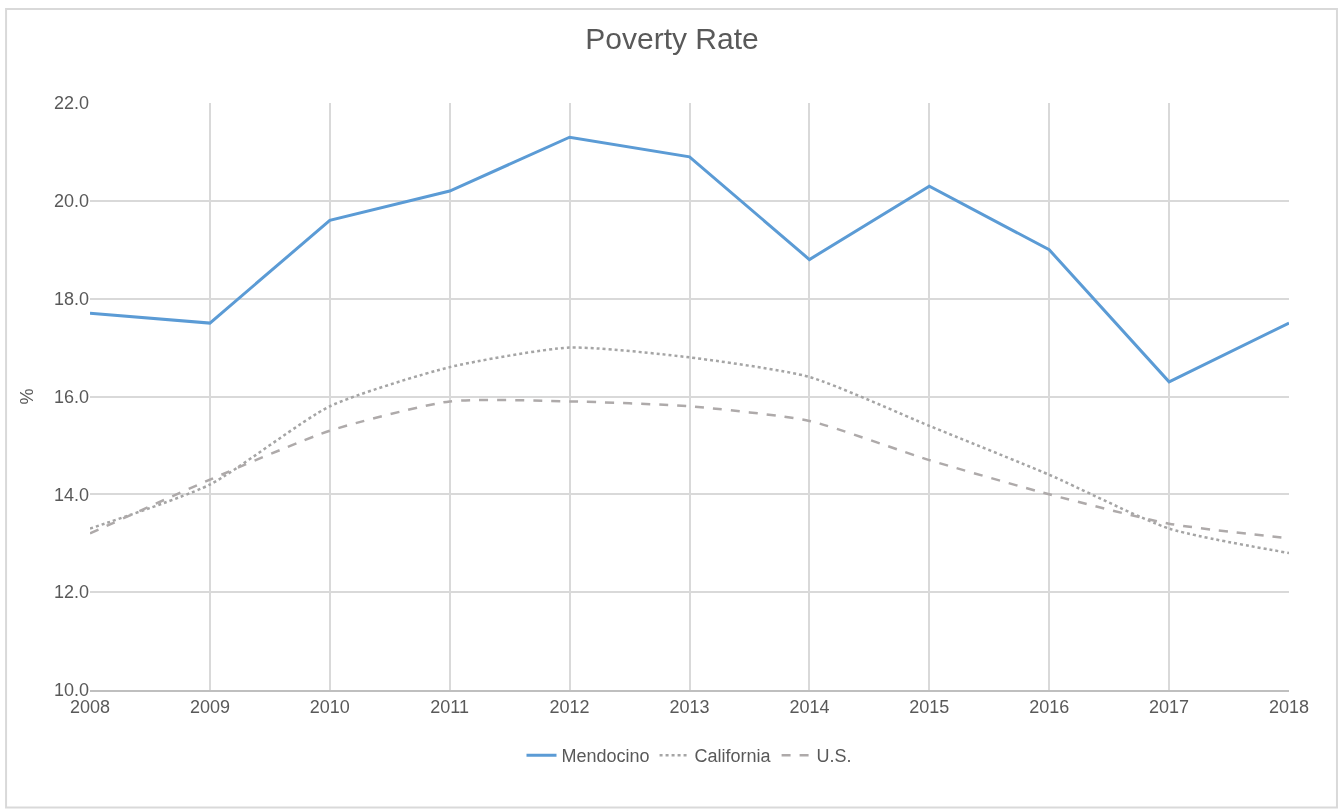 Image resolution: width=1344 pixels, height=812 pixels. What do you see at coordinates (71, 592) in the screenshot?
I see `y-tick-label: 12.0` at bounding box center [71, 592].